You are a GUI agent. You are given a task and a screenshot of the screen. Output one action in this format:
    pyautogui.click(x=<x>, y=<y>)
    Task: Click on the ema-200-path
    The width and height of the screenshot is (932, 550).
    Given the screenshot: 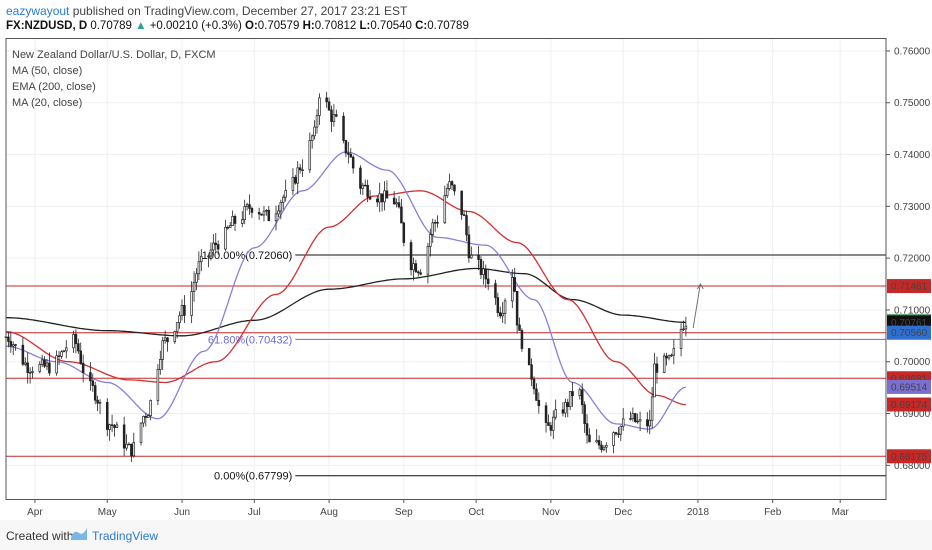 What is the action you would take?
    pyautogui.click(x=346, y=302)
    